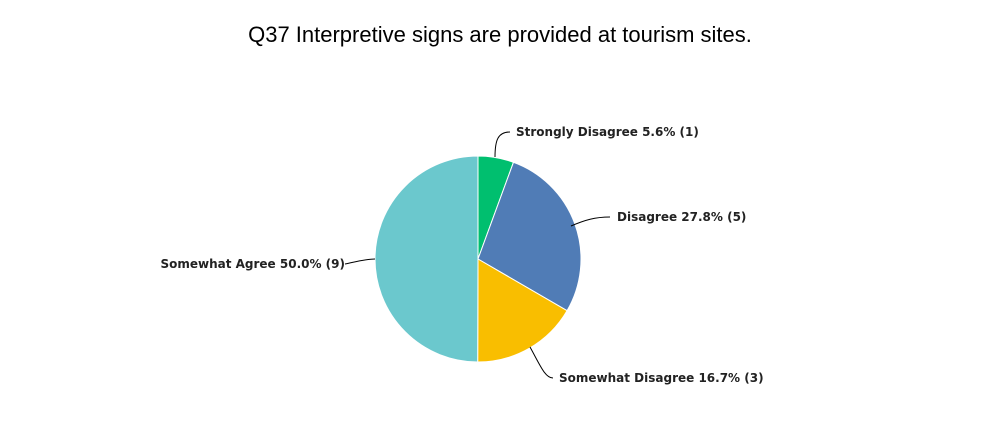 The image size is (1000, 430). I want to click on slice-label-somewhat-disagree: Somewhat Disagree 16.7% (3), so click(661, 378).